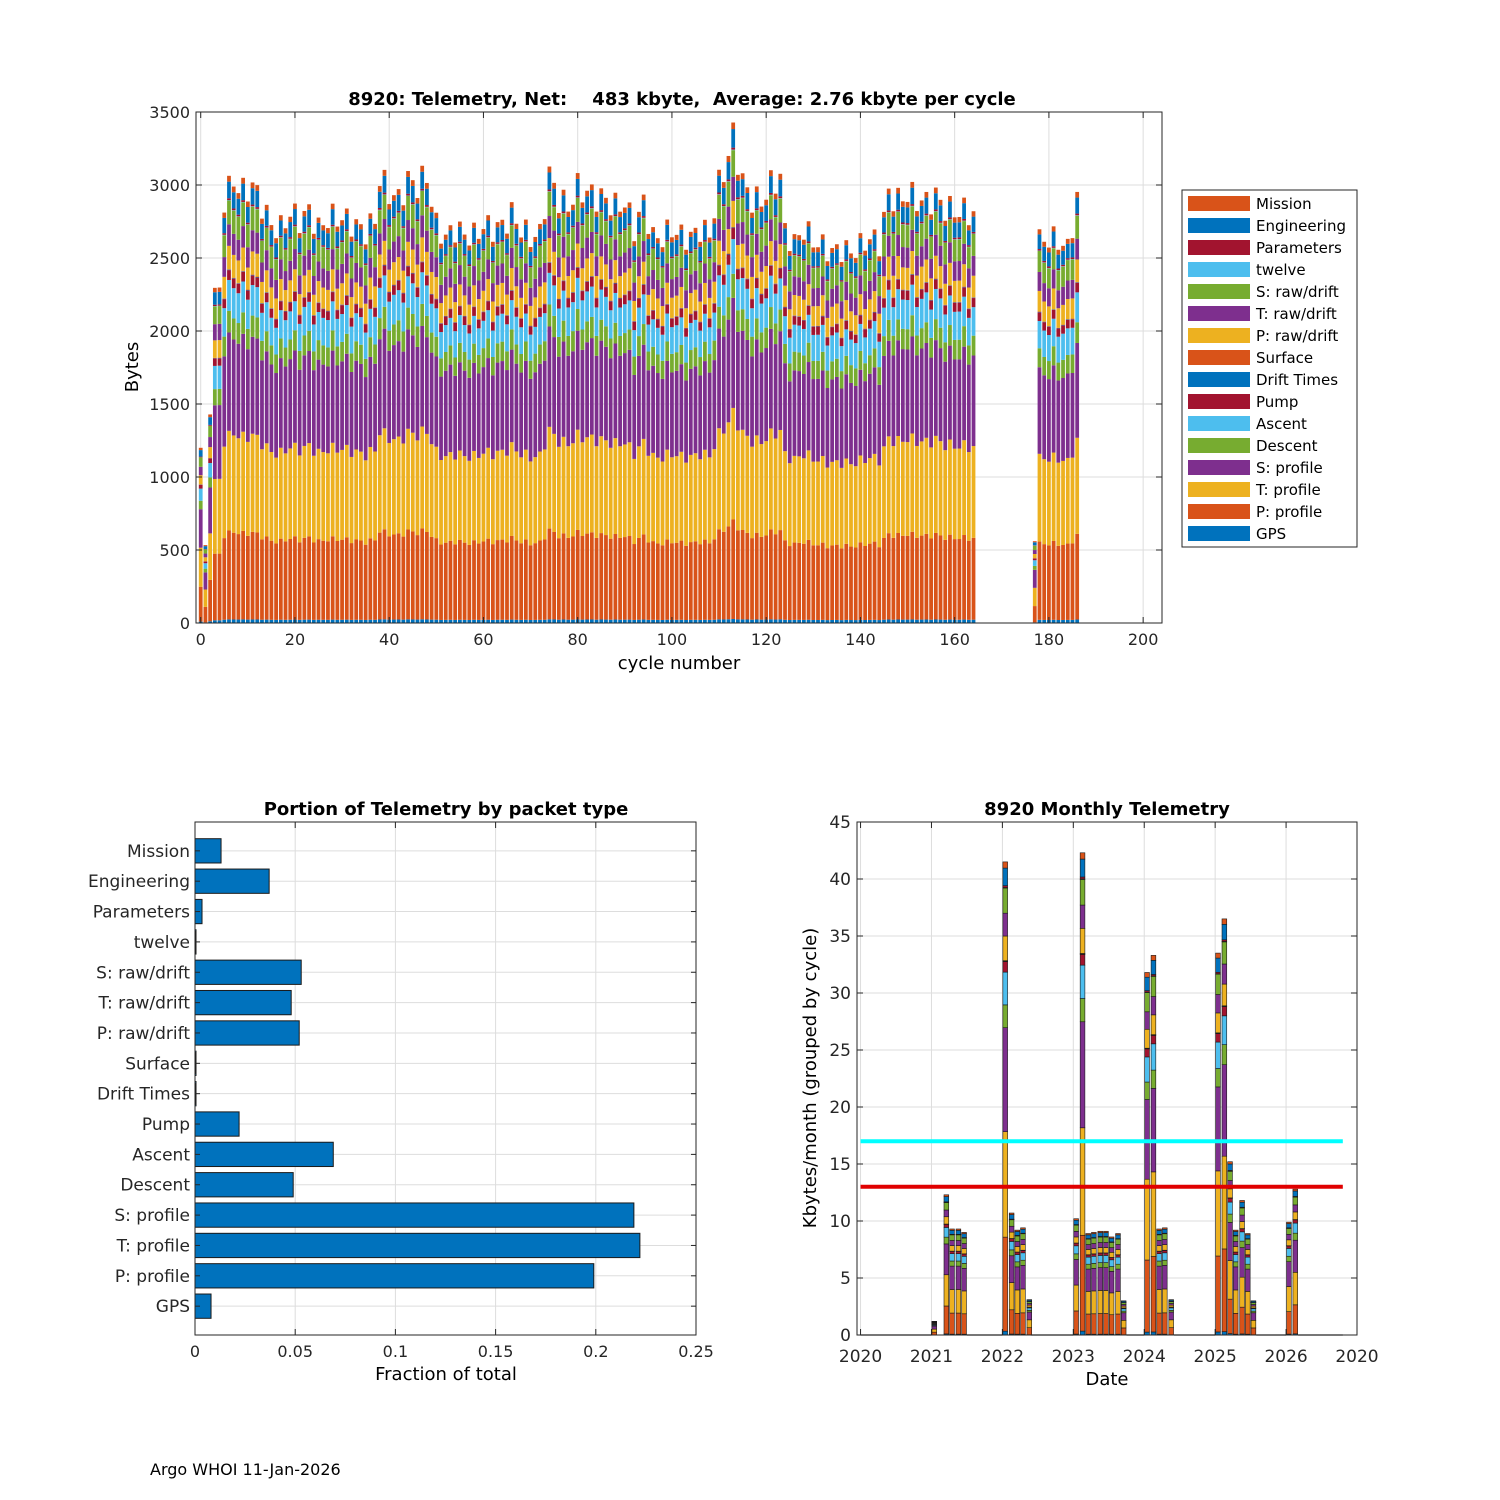 The height and width of the screenshot is (1500, 1500). What do you see at coordinates (840, 880) in the screenshot?
I see `y-tick-label: 40` at bounding box center [840, 880].